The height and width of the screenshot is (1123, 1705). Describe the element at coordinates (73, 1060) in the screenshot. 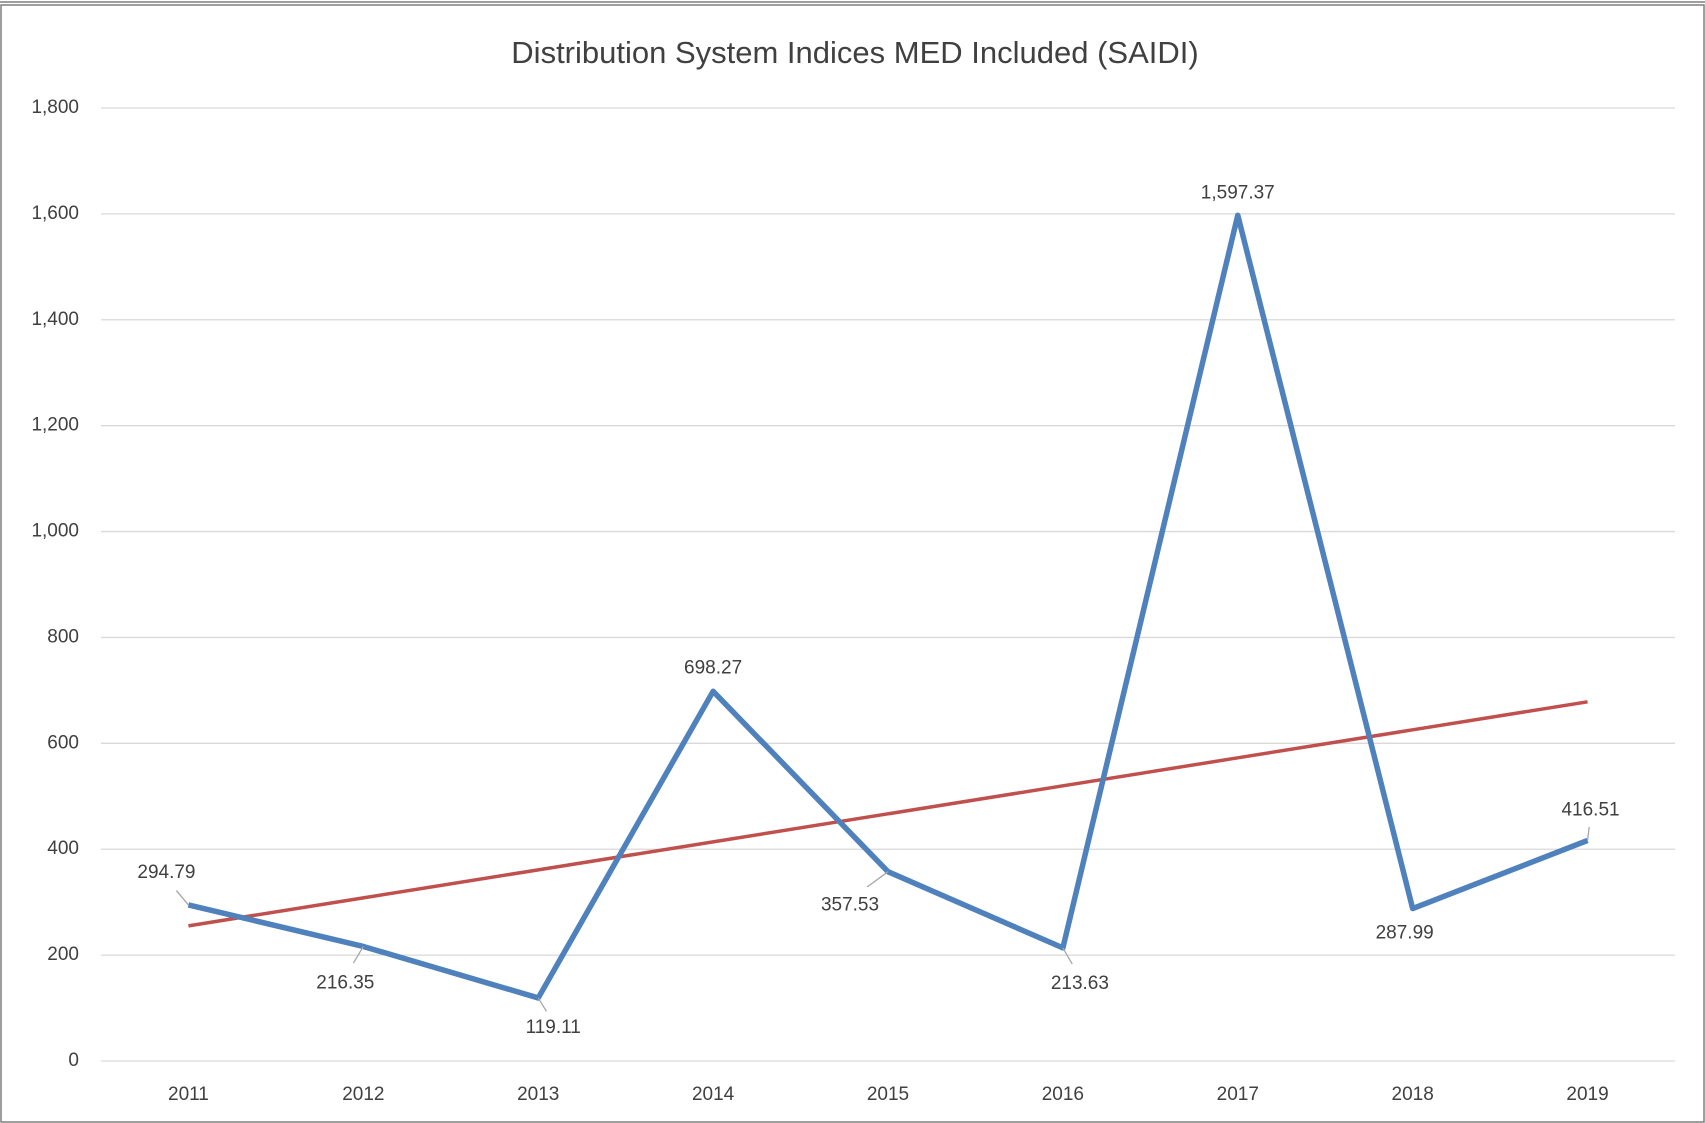

I see `y-tick-label: 0` at that location.